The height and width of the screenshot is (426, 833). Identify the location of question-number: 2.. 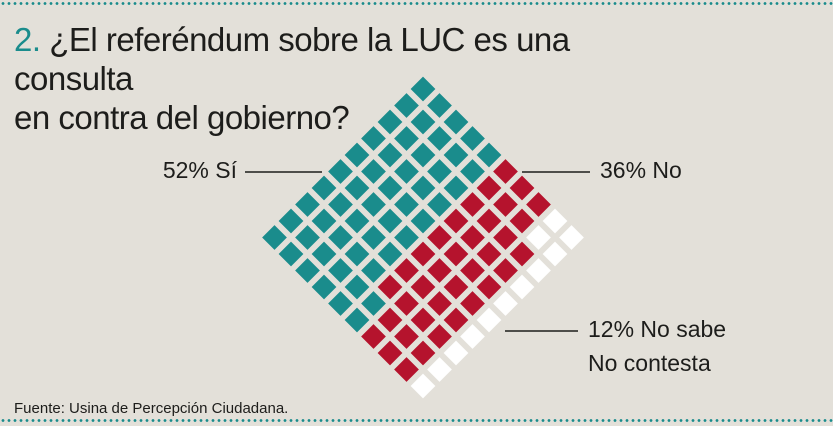
(27, 39).